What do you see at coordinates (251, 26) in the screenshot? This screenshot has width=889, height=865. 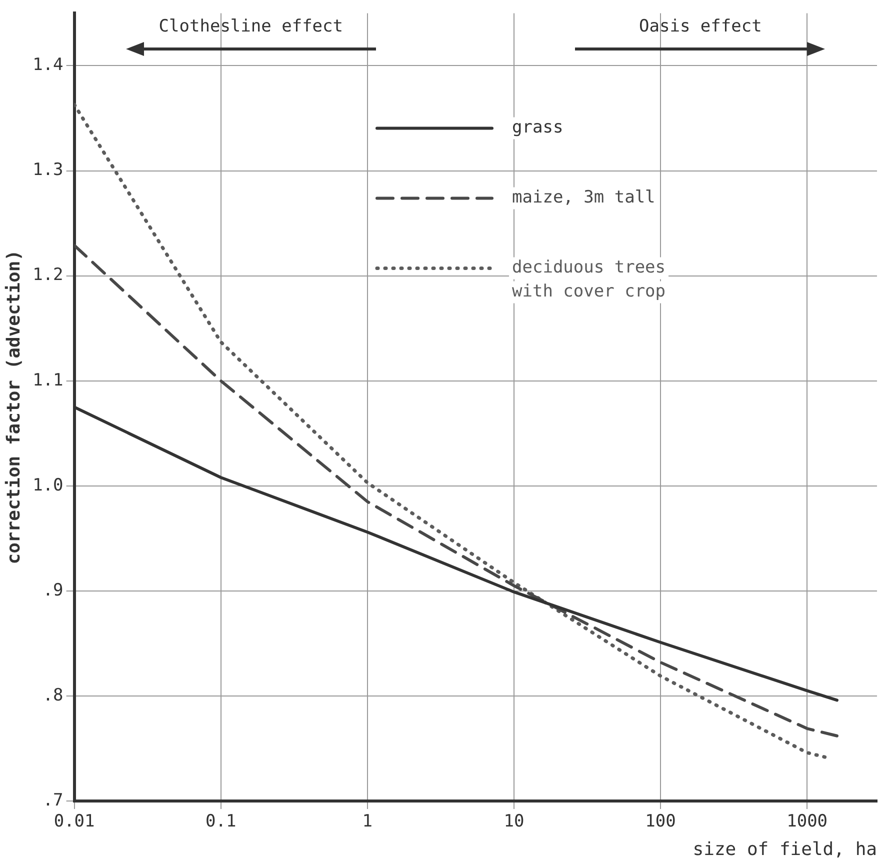 I see `annotation: Clothesline effect` at bounding box center [251, 26].